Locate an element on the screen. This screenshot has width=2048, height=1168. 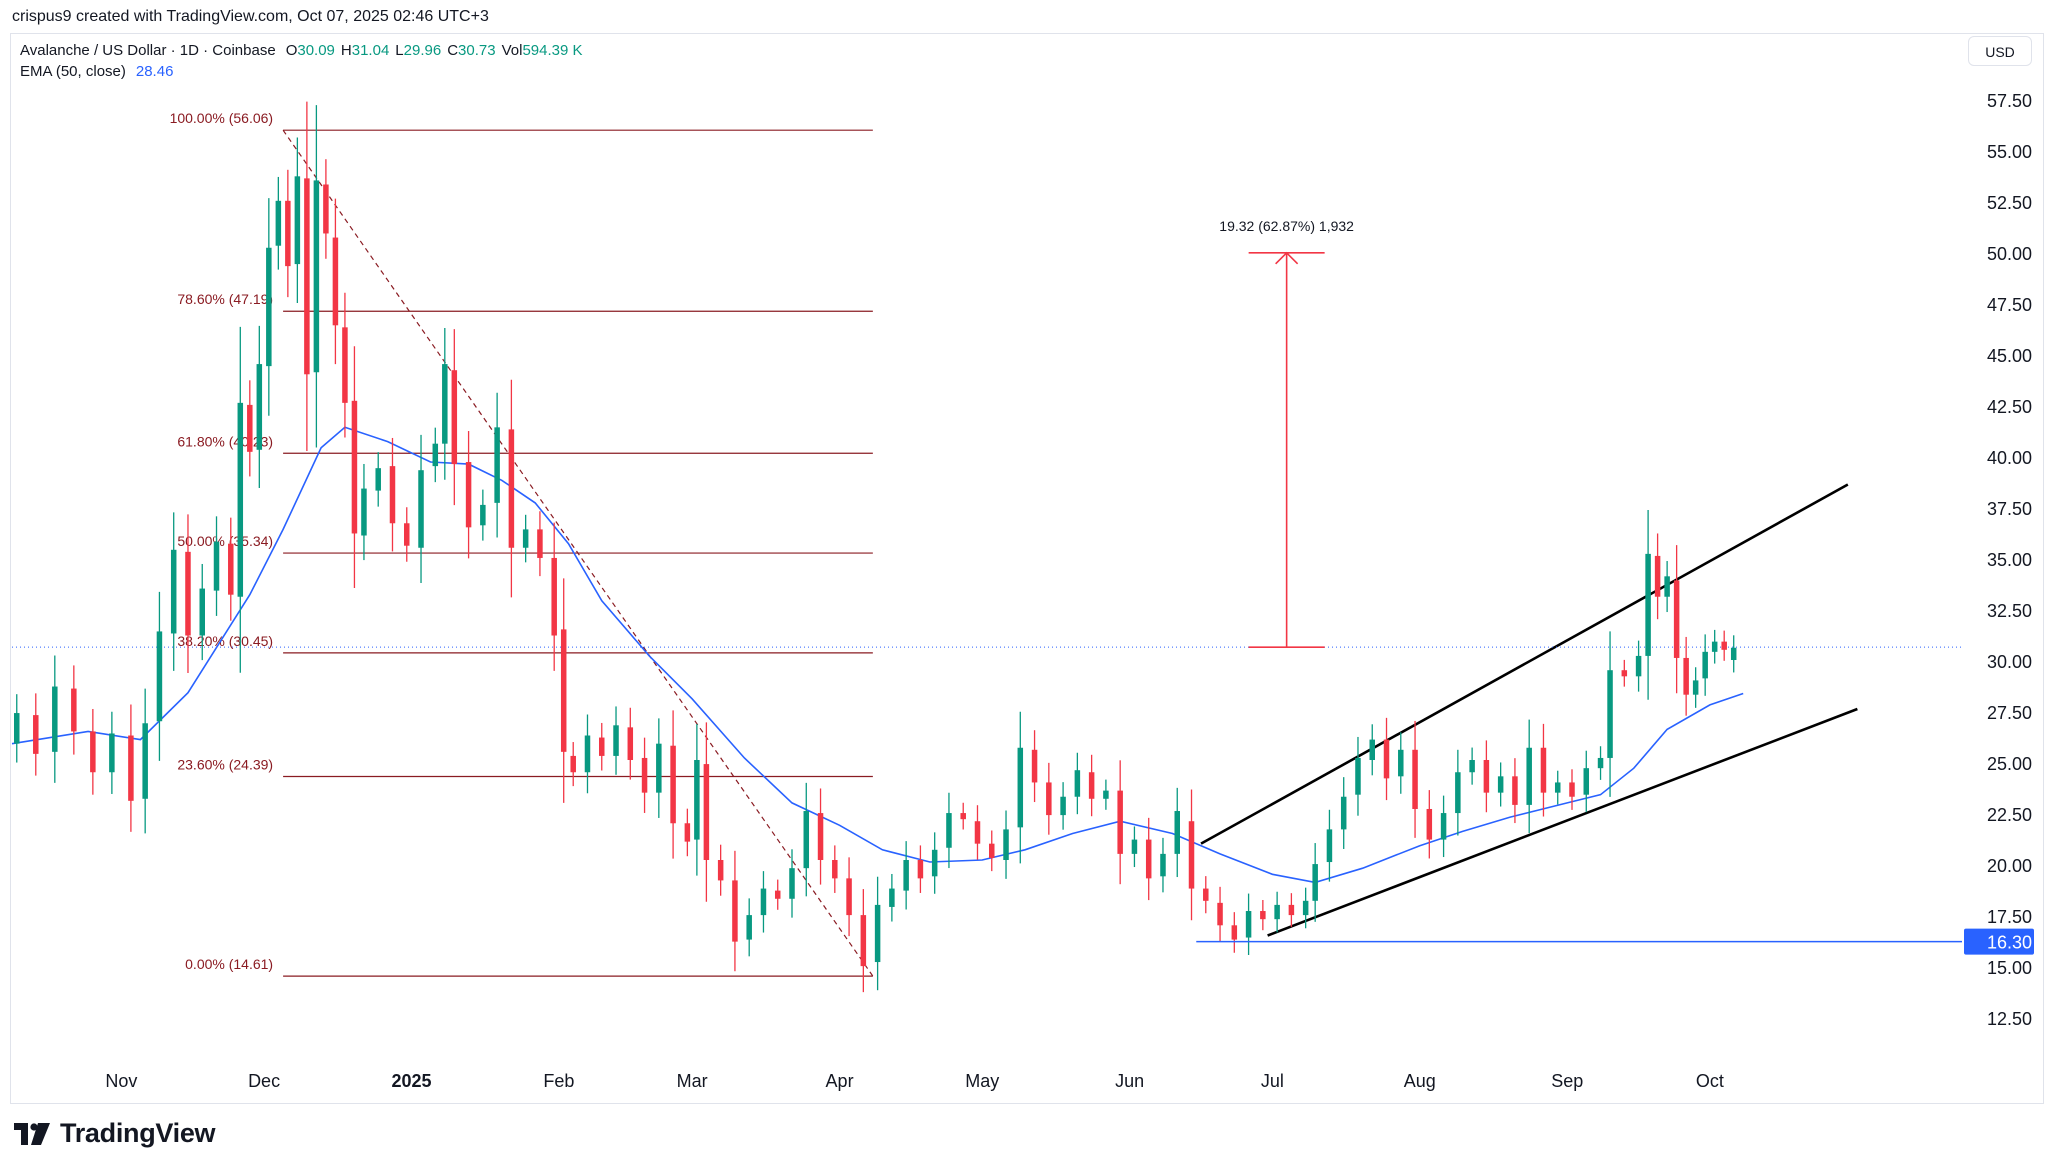
time-tick-label: Dec is located at coordinates (264, 1081).